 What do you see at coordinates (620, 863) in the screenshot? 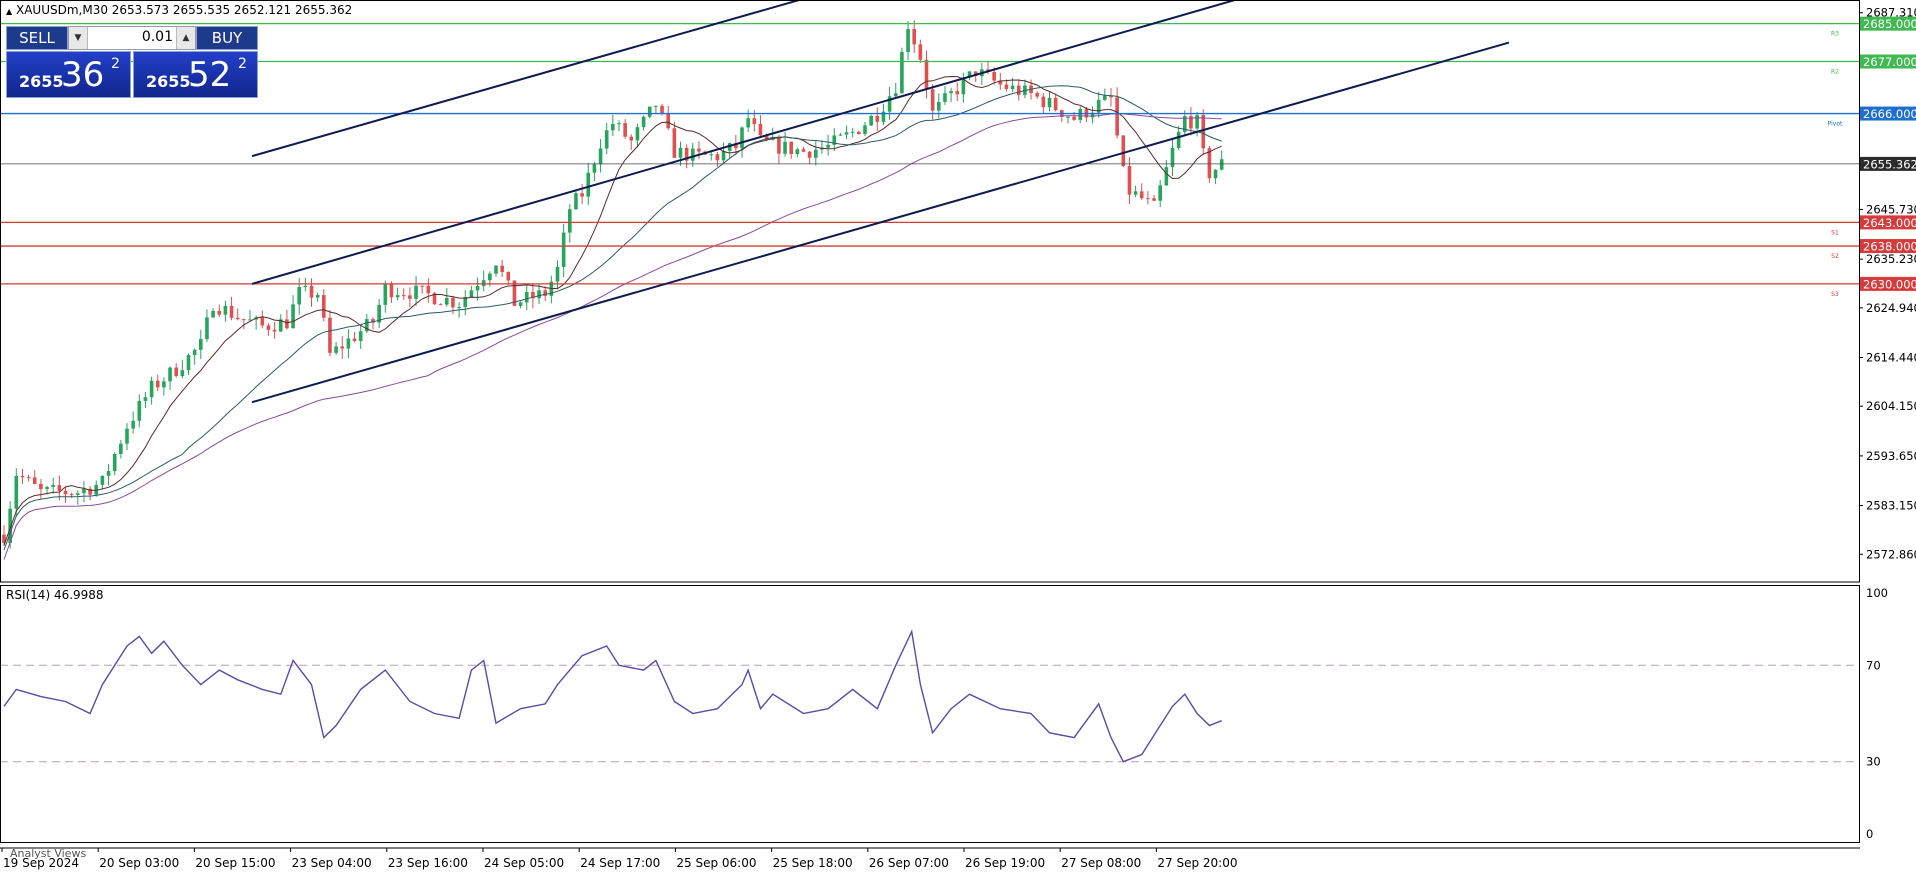
I see `x-tick-label: 24 Sep 17:00` at bounding box center [620, 863].